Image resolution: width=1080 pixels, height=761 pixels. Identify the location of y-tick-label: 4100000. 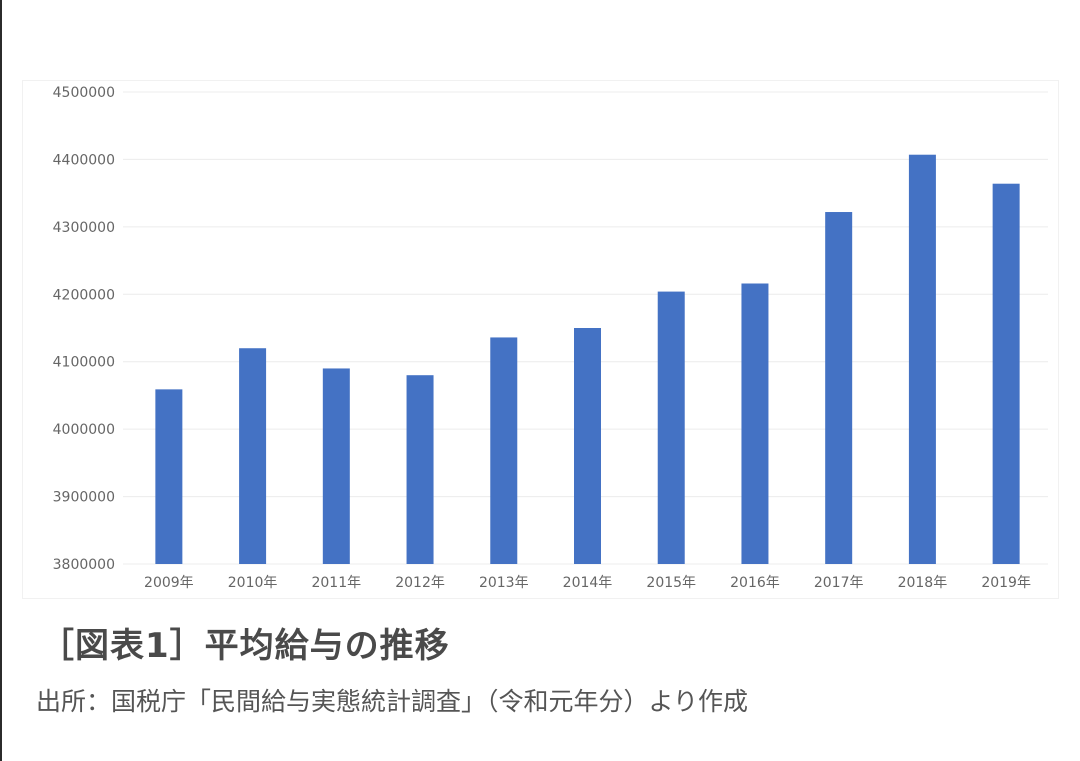
(84, 363).